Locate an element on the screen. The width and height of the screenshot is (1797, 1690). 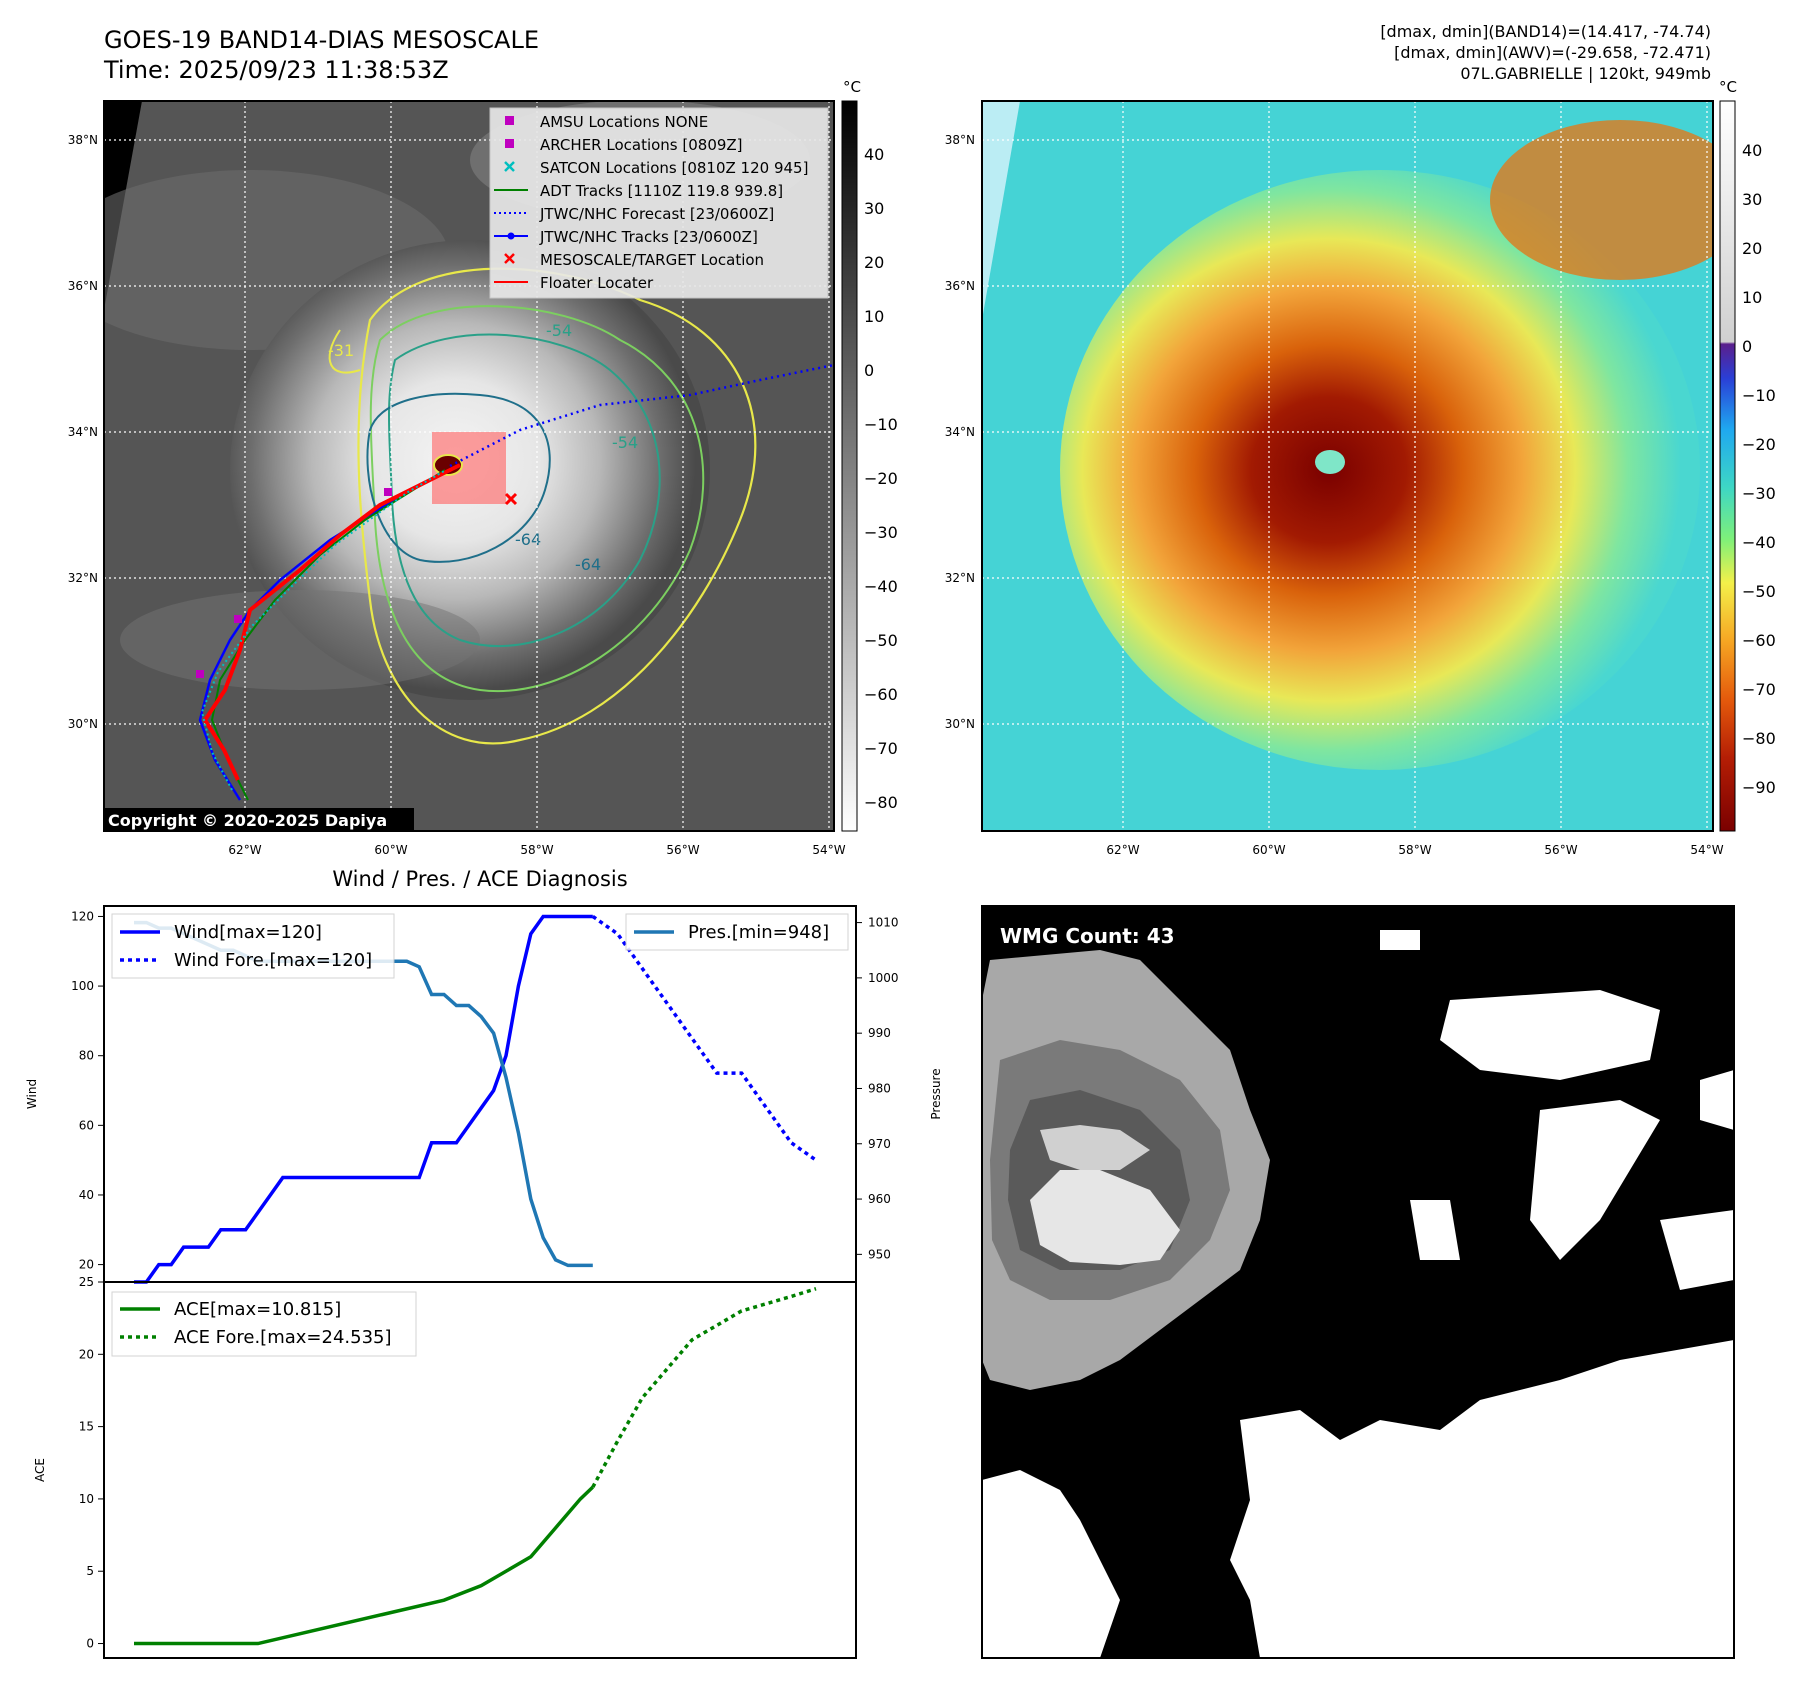
y-tick-label: 80 is located at coordinates (86, 1056).